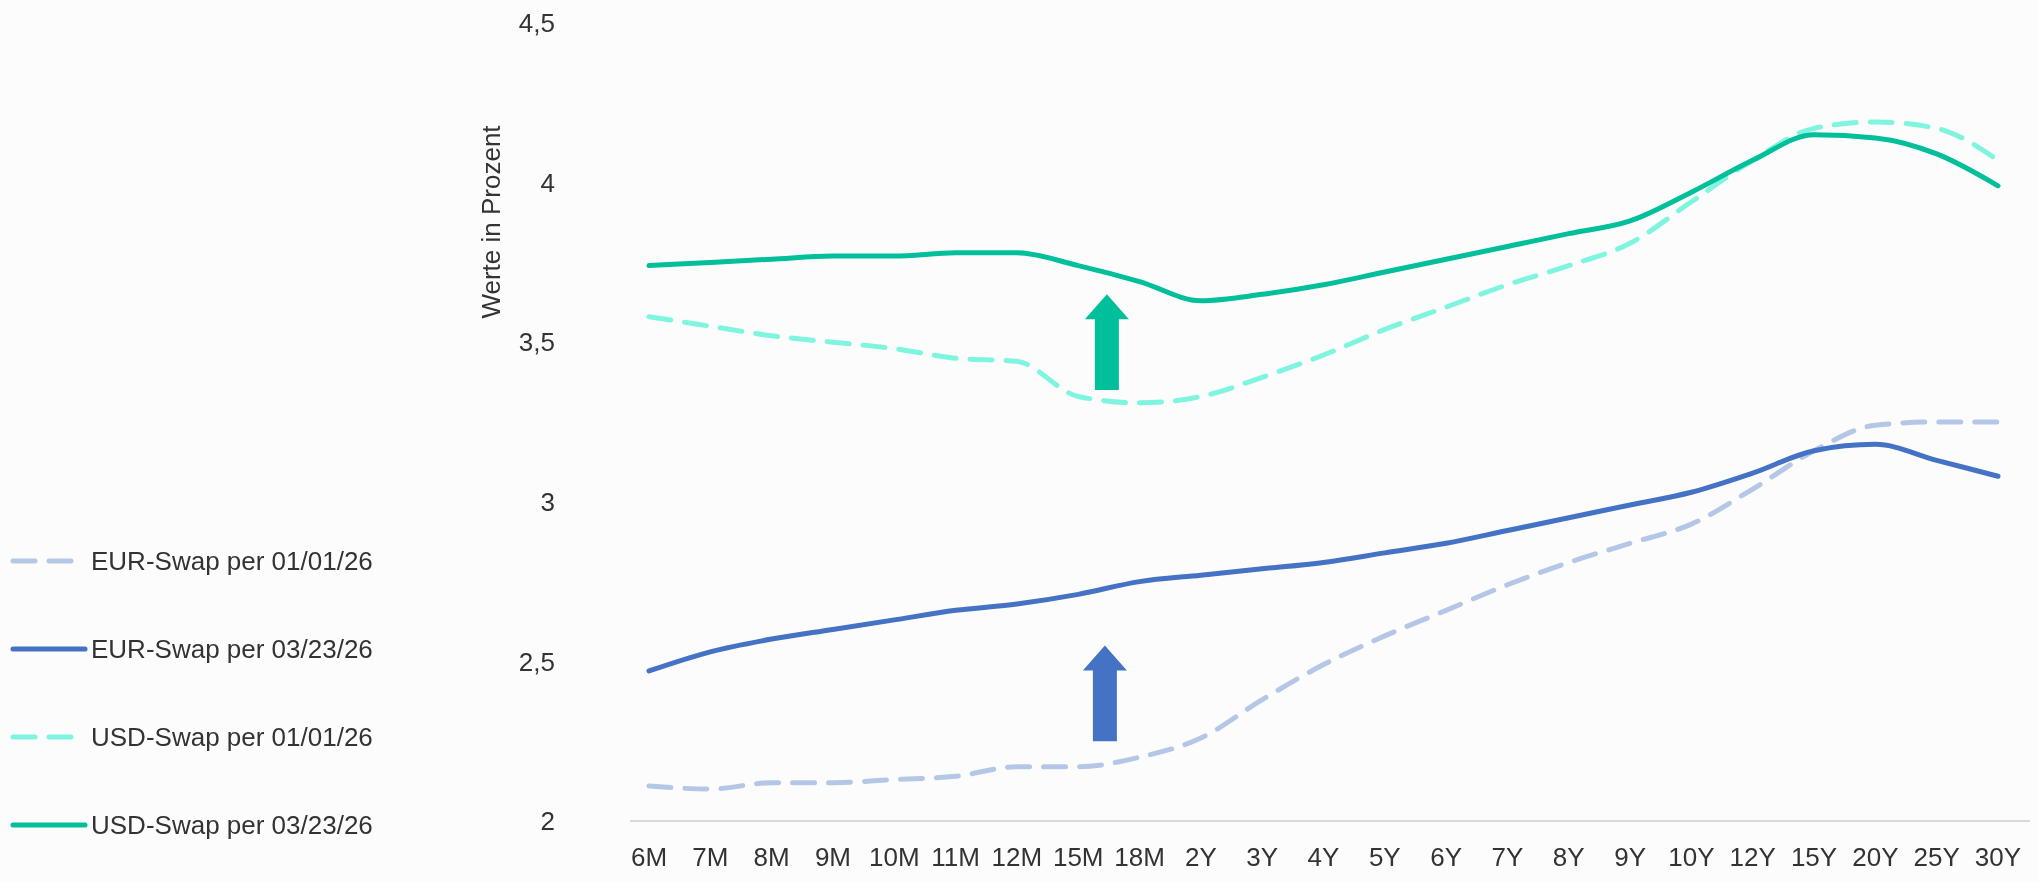 This screenshot has width=2038, height=882. I want to click on x-tick-label: 4Y, so click(1323, 857).